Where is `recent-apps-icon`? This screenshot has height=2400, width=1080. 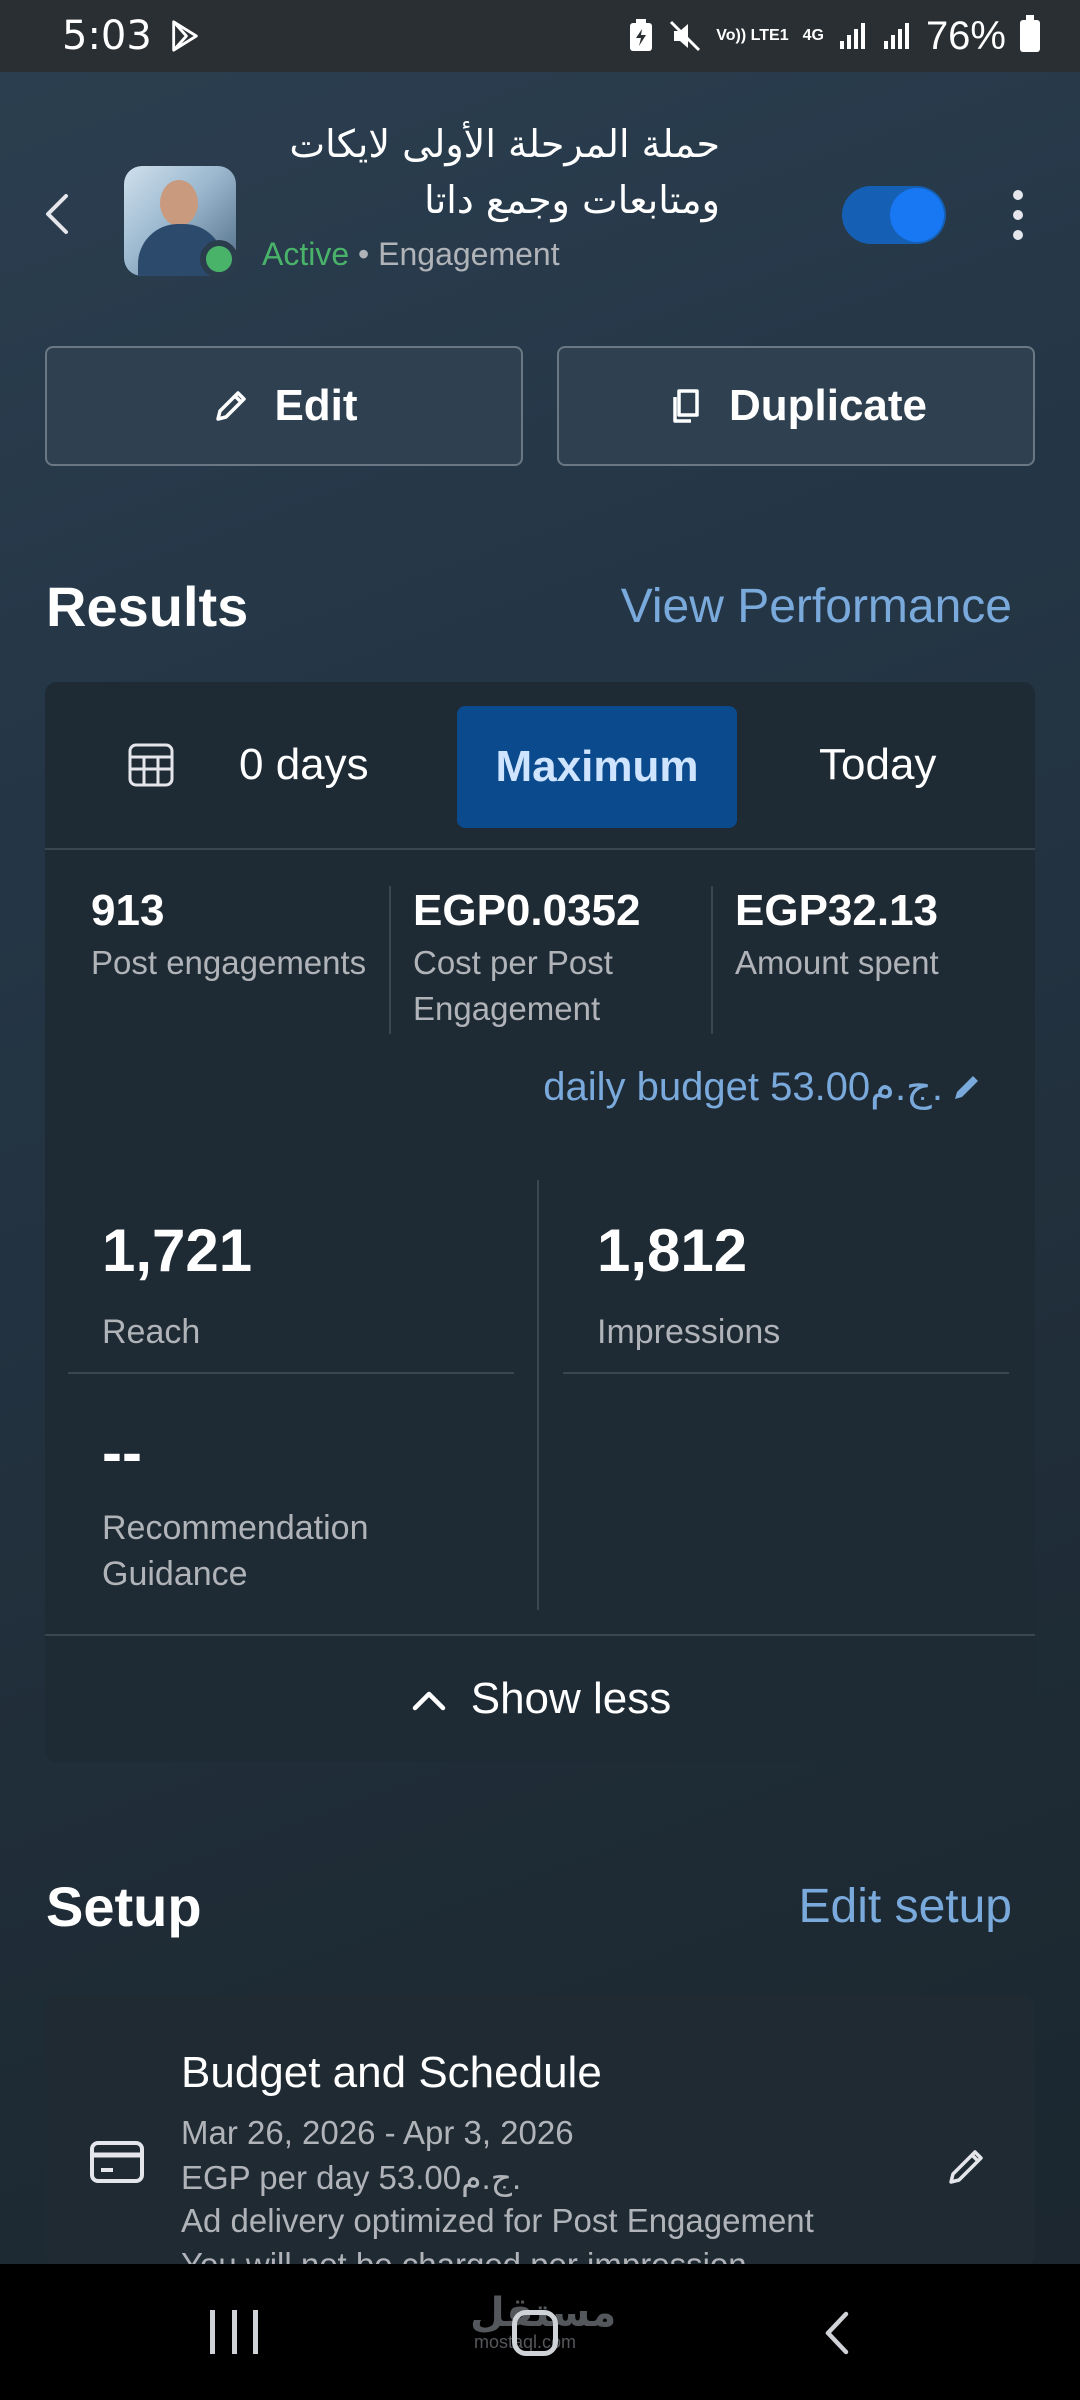 recent-apps-icon is located at coordinates (234, 2332).